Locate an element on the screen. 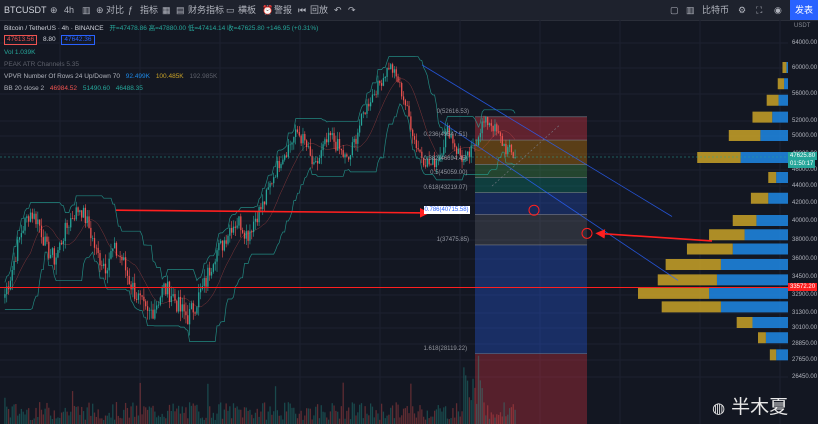  window-icon: ▢ is located at coordinates (674, 10).